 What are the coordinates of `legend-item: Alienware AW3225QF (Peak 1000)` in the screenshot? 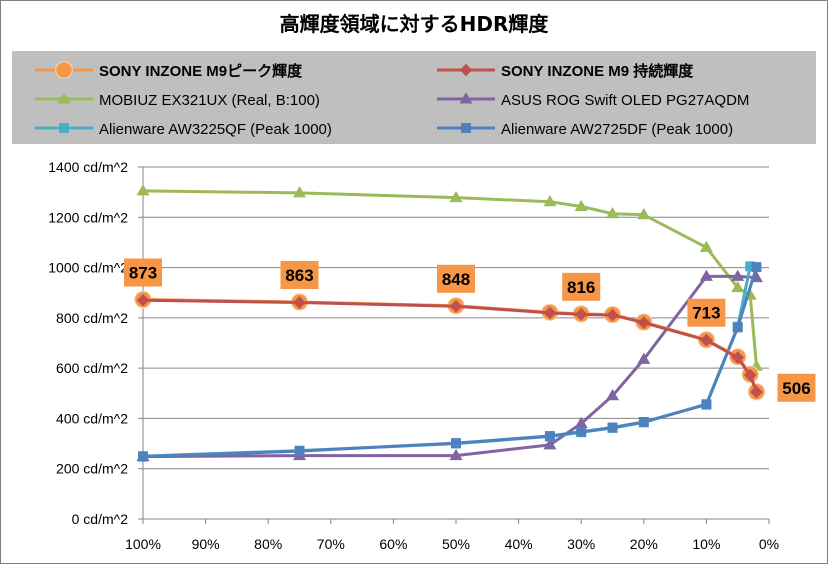 It's located at (183, 129).